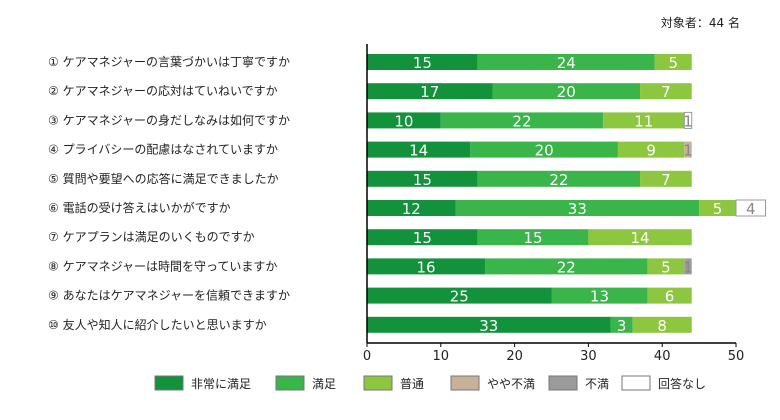  Describe the element at coordinates (324, 384) in the screenshot. I see `legend-label: 満足` at that location.